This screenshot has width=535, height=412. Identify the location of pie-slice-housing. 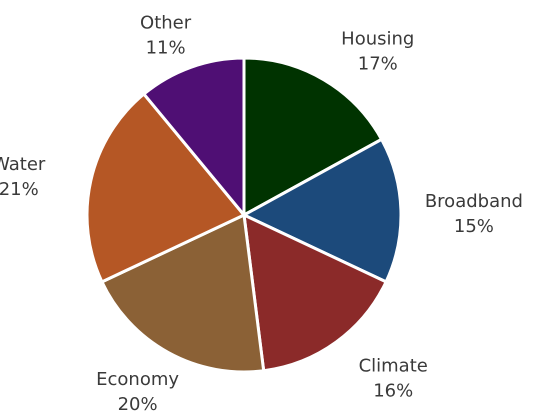
(313, 136).